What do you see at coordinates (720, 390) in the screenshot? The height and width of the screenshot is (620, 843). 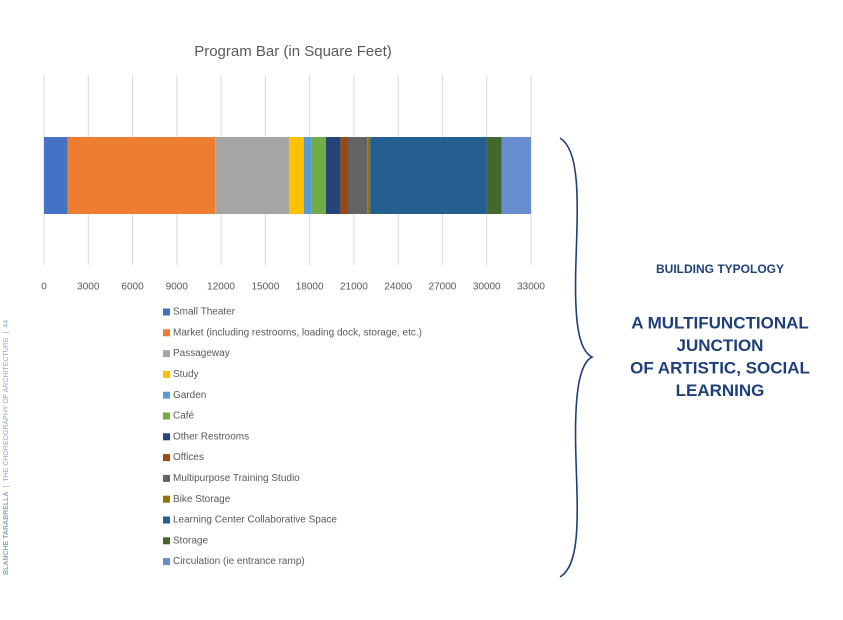 I see `typology-statement: LEARNING` at bounding box center [720, 390].